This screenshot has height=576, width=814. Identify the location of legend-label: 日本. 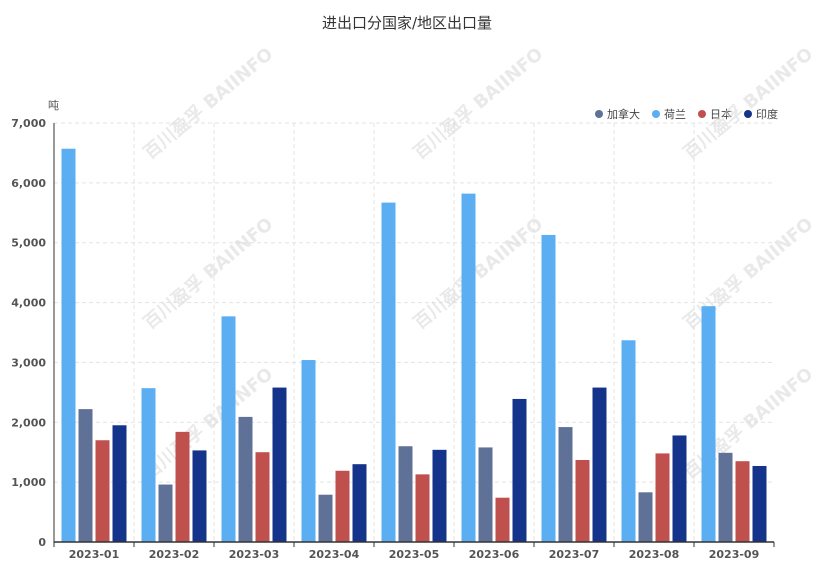
(721, 114).